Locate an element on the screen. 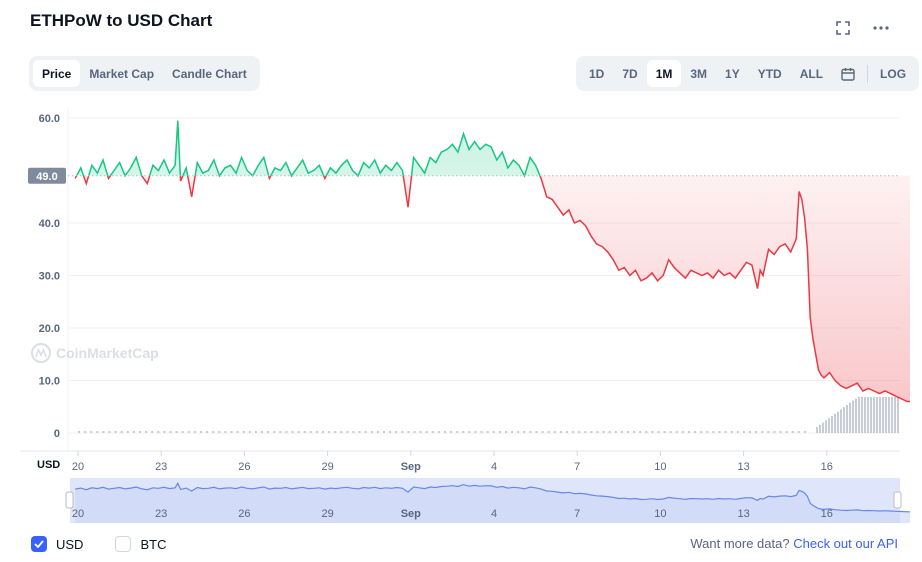  watermark-text: CoinMarketCap is located at coordinates (107, 353).